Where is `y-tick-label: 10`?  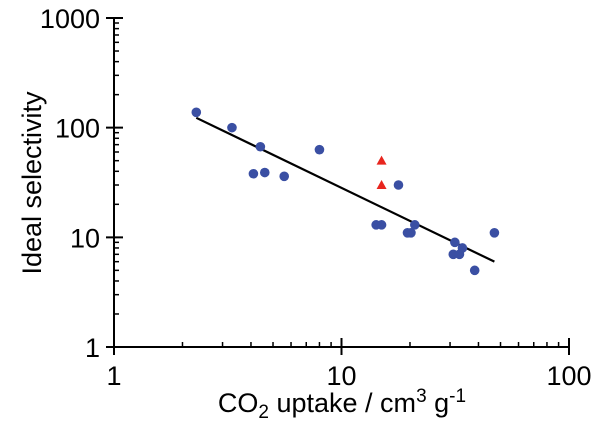
y-tick-label: 10 is located at coordinates (85, 238).